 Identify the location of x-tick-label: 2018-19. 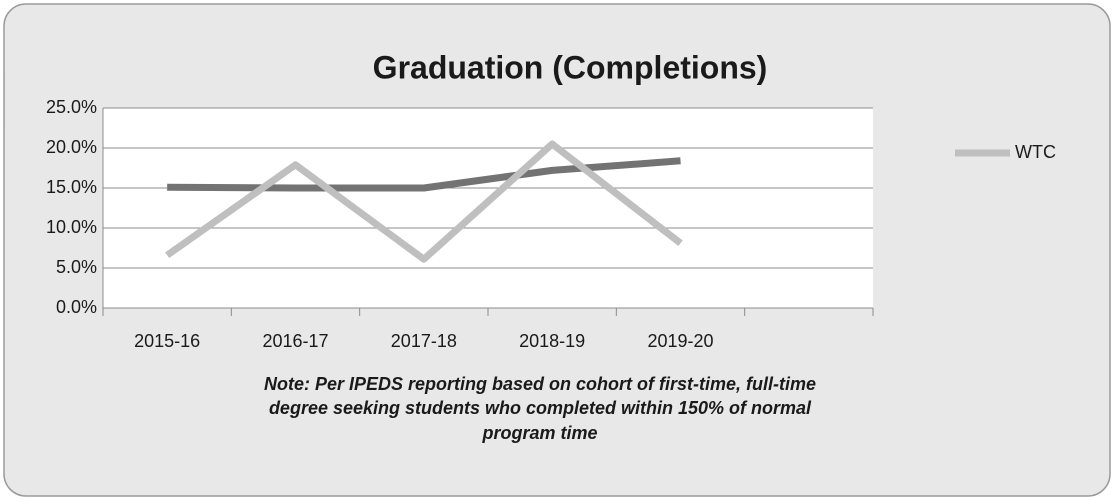
(552, 341).